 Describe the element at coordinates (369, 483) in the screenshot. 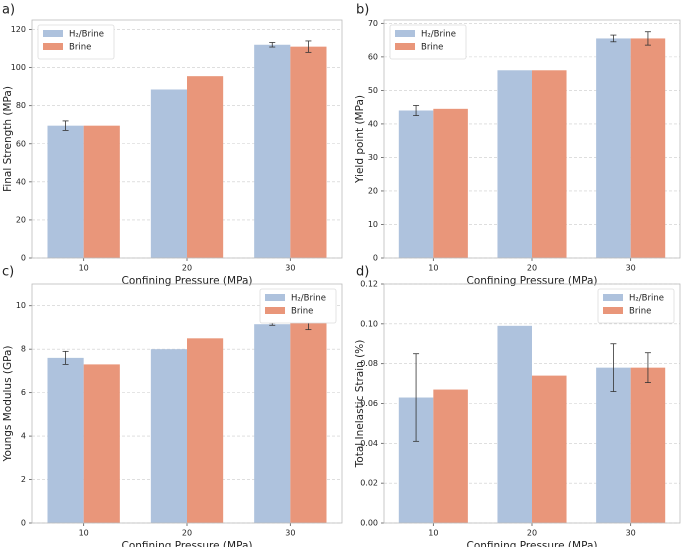

I see `y-tick-label: 0.02` at that location.